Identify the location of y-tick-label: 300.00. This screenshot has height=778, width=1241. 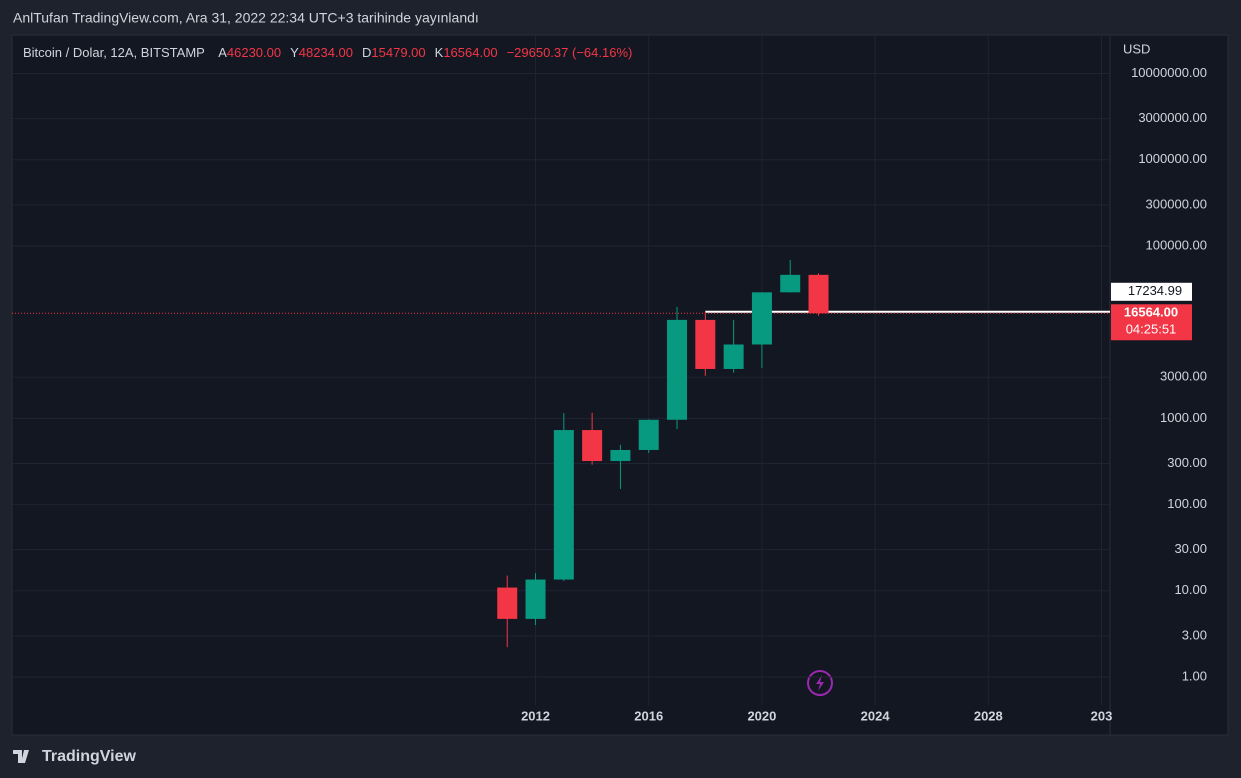
(1187, 462).